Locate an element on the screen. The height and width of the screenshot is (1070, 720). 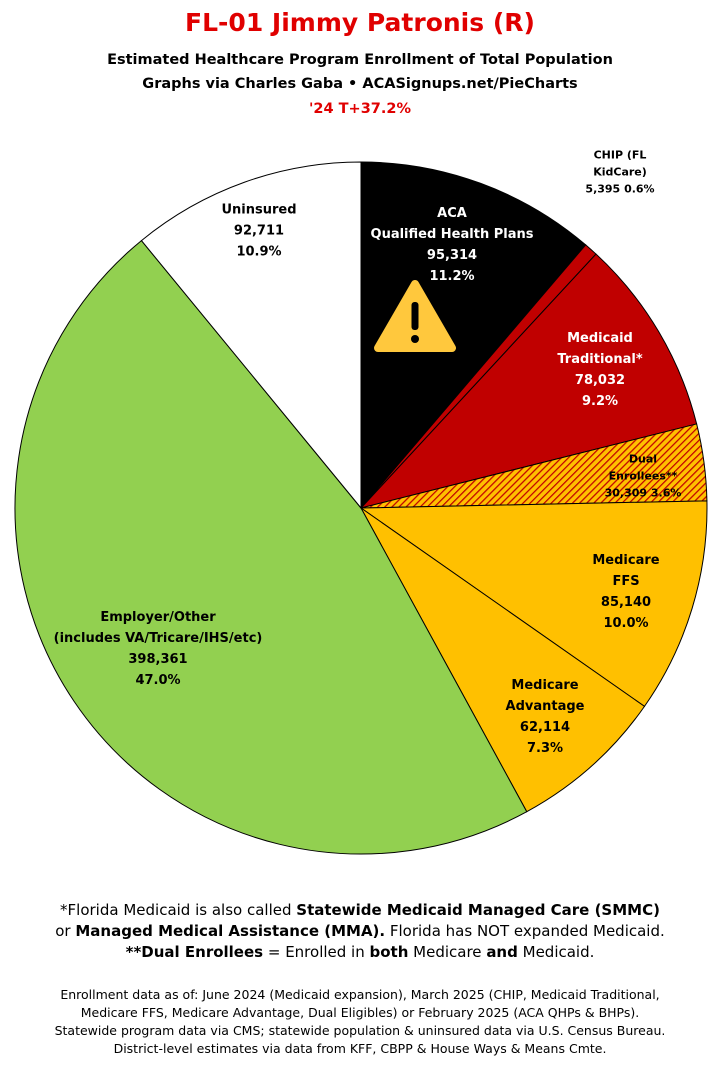
note-text: *Florida Medicaid is also called is located at coordinates (178, 910).